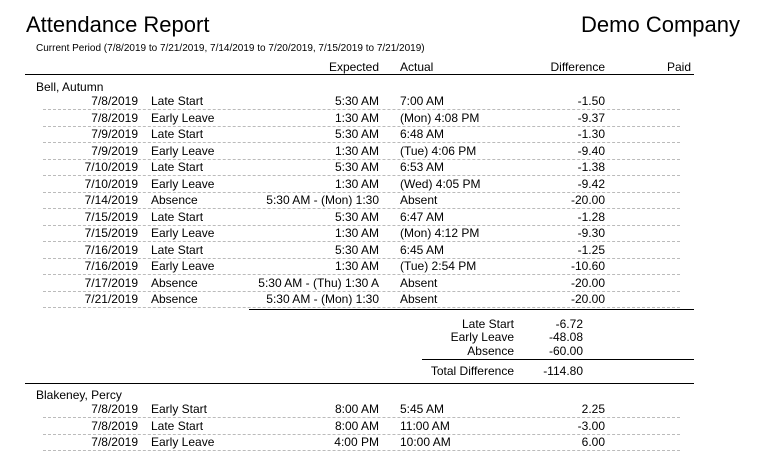 Image resolution: width=767 pixels, height=451 pixels. What do you see at coordinates (678, 67) in the screenshot?
I see `col-paid: Paid` at bounding box center [678, 67].